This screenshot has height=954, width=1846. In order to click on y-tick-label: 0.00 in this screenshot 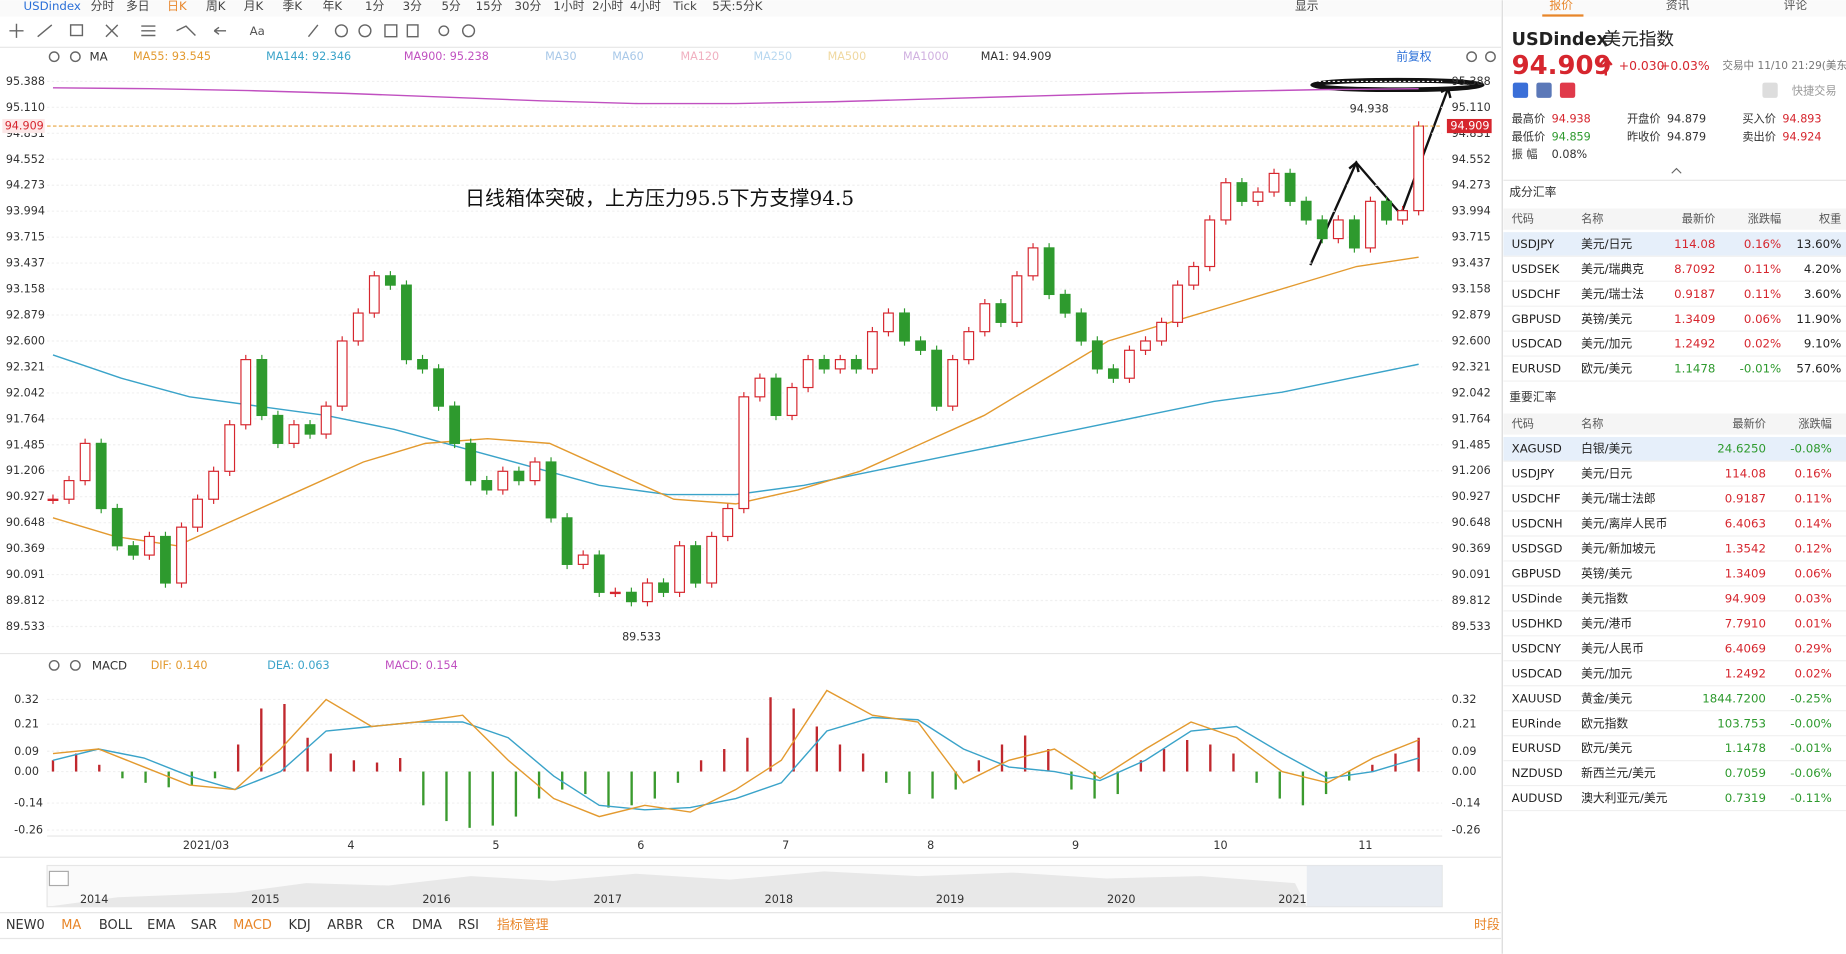, I will do `click(26, 771)`.